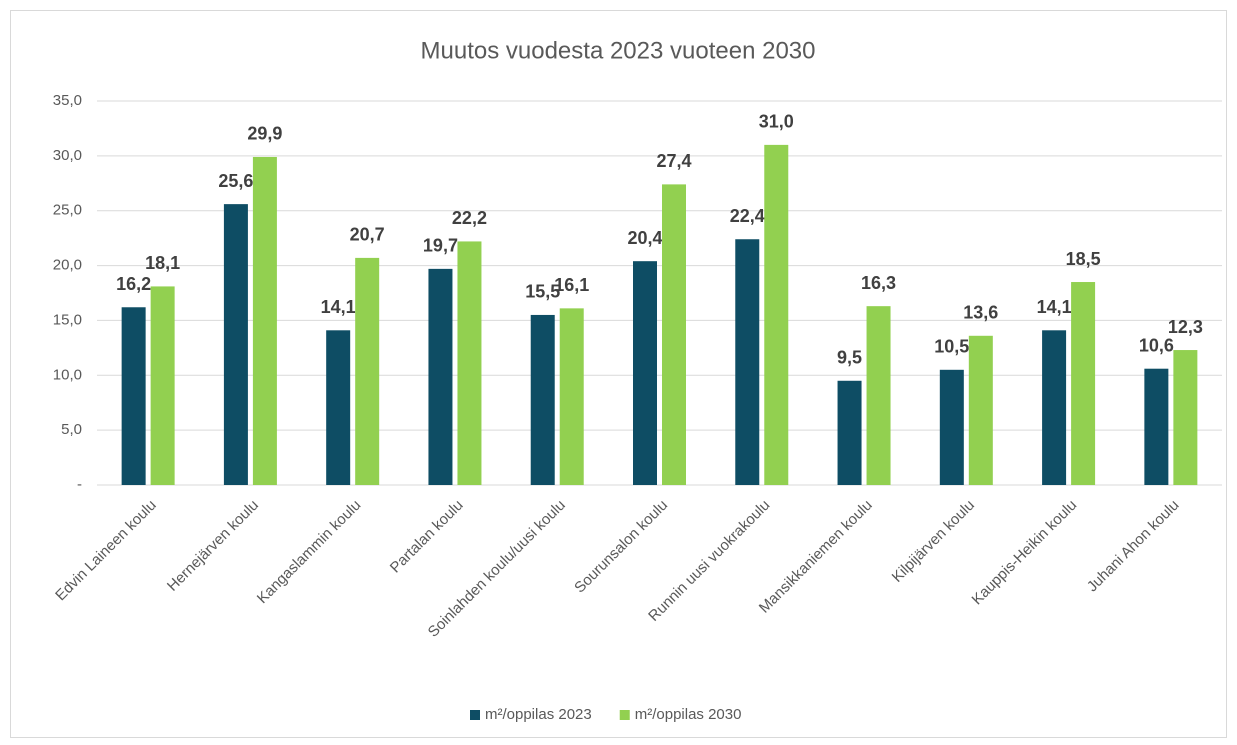 The height and width of the screenshot is (745, 1237). What do you see at coordinates (776, 122) in the screenshot?
I see `data-label: 31,0` at bounding box center [776, 122].